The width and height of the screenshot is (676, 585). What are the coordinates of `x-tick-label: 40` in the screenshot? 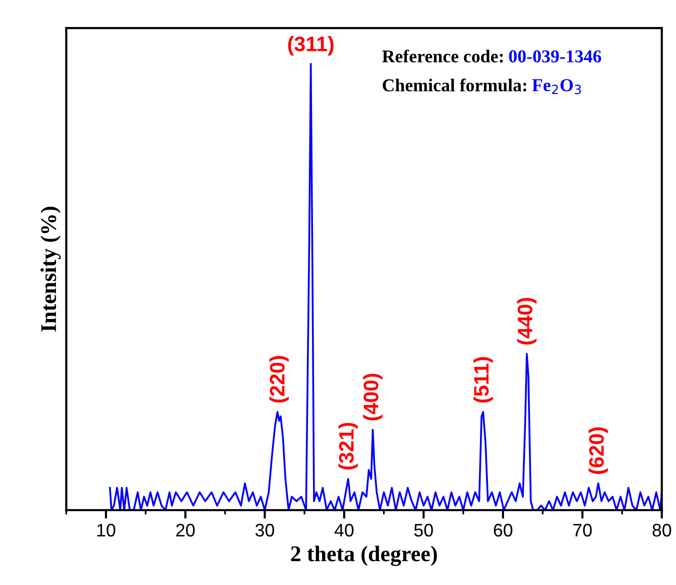 It's located at (344, 530).